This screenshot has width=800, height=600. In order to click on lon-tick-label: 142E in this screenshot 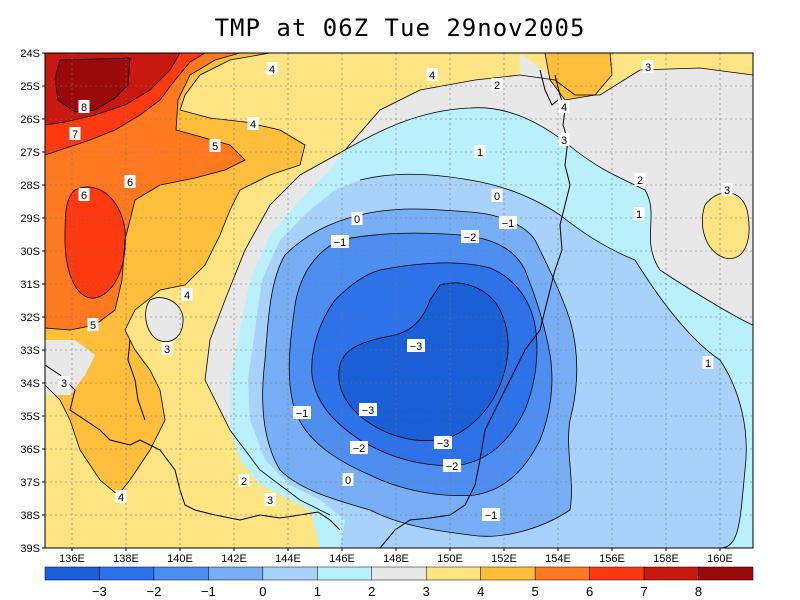, I will do `click(234, 559)`.